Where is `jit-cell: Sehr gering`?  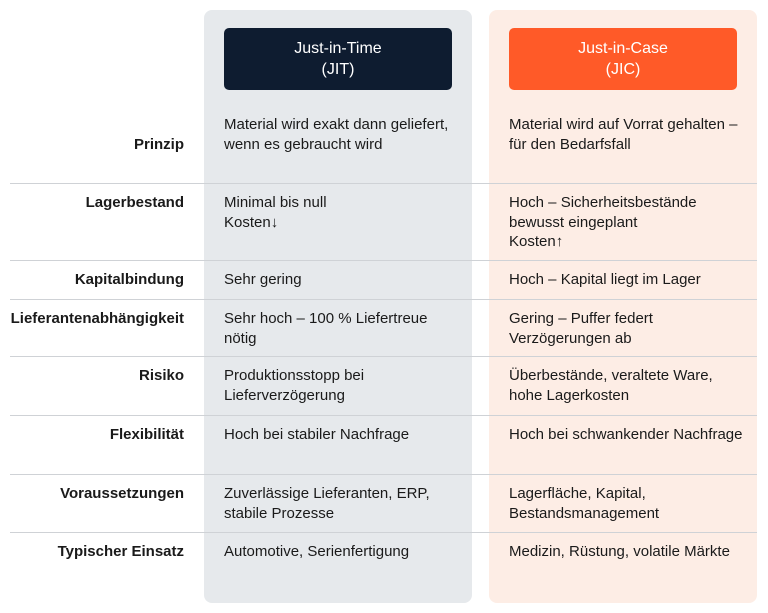 jit-cell: Sehr gering is located at coordinates (263, 279).